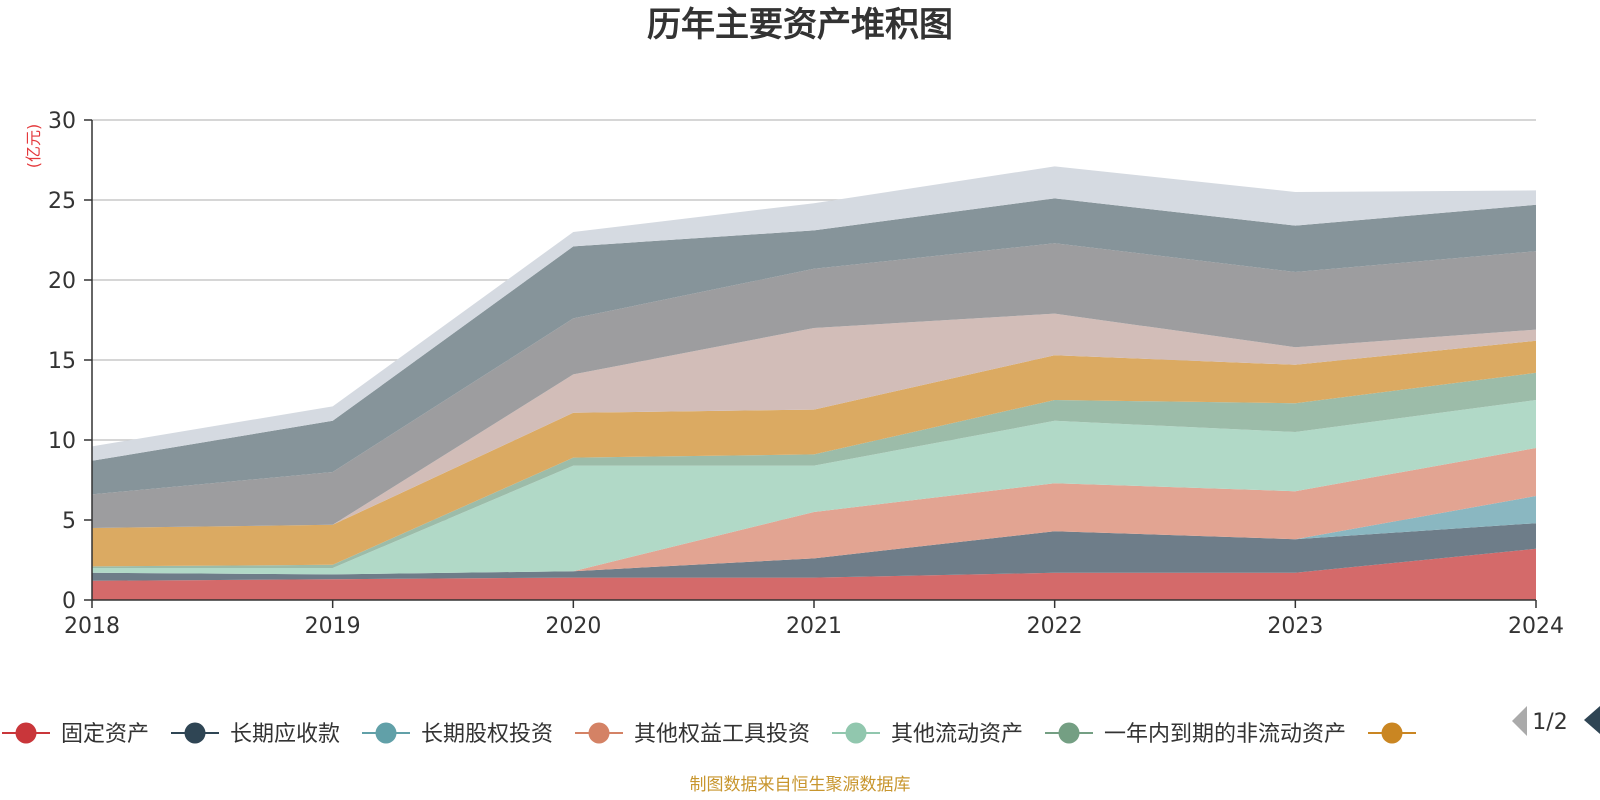  I want to click on legend-item: 其他流动资产, so click(927, 734).